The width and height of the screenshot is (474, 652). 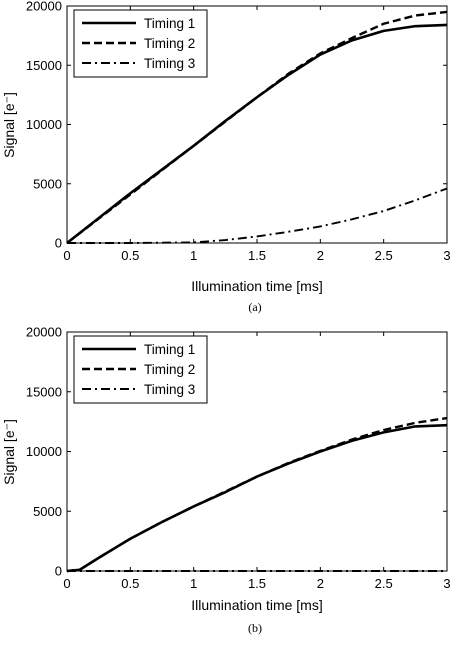 I want to click on panel-caption: (a), so click(x=254, y=307).